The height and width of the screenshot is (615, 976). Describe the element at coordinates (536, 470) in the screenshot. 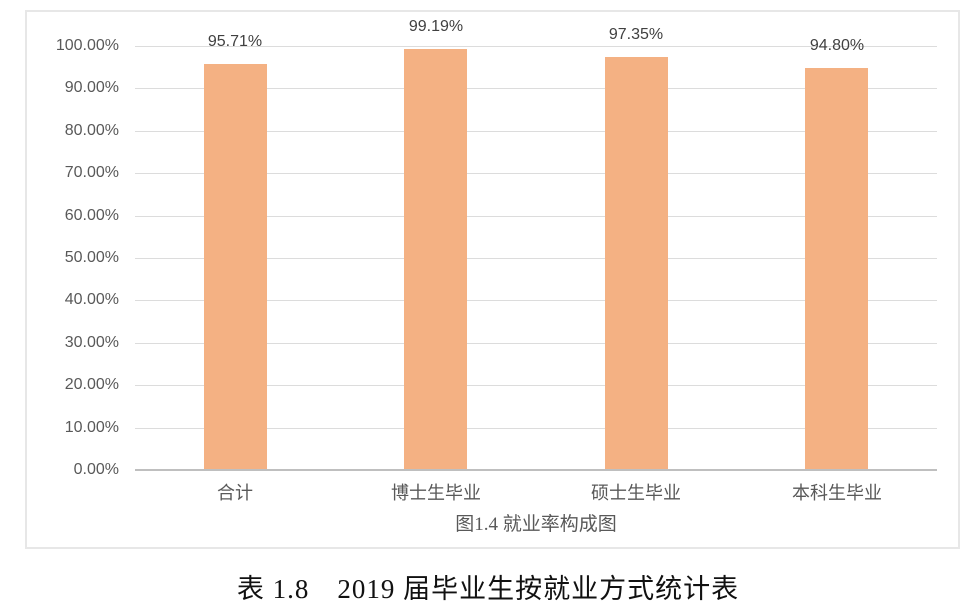

I see `x-axis-line` at that location.